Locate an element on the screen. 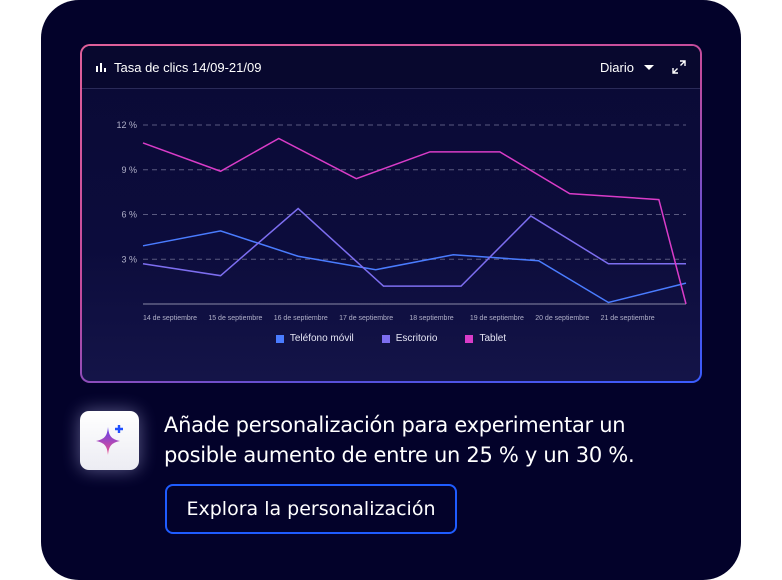 Image resolution: width=782 pixels, height=580 pixels. sparkle-plus-icon is located at coordinates (109, 439).